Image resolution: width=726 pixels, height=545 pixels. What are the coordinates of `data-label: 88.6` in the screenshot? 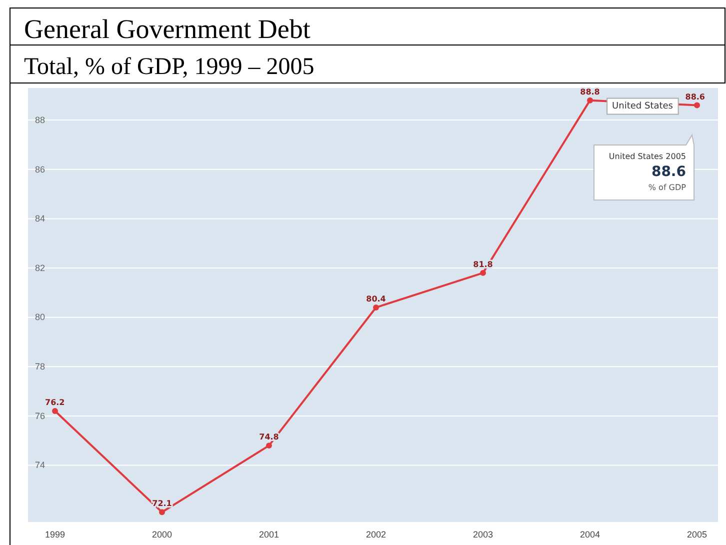 It's located at (695, 97).